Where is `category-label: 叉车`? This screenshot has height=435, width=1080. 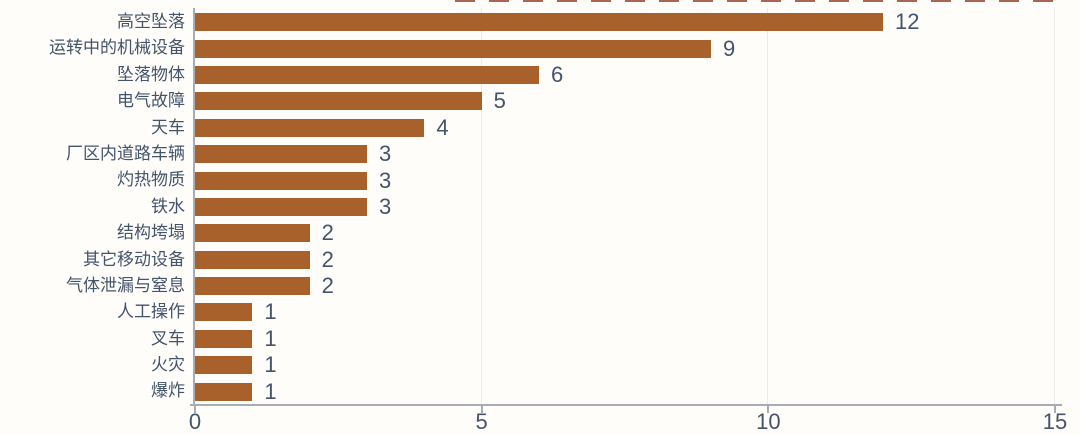
category-label: 叉车 is located at coordinates (168, 338).